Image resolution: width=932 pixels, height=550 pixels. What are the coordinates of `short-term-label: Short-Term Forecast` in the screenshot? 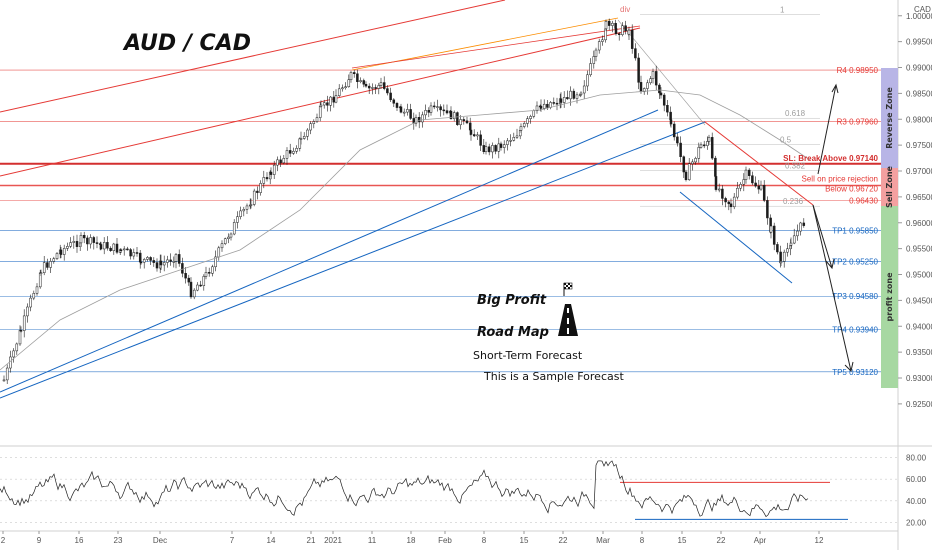 It's located at (528, 355).